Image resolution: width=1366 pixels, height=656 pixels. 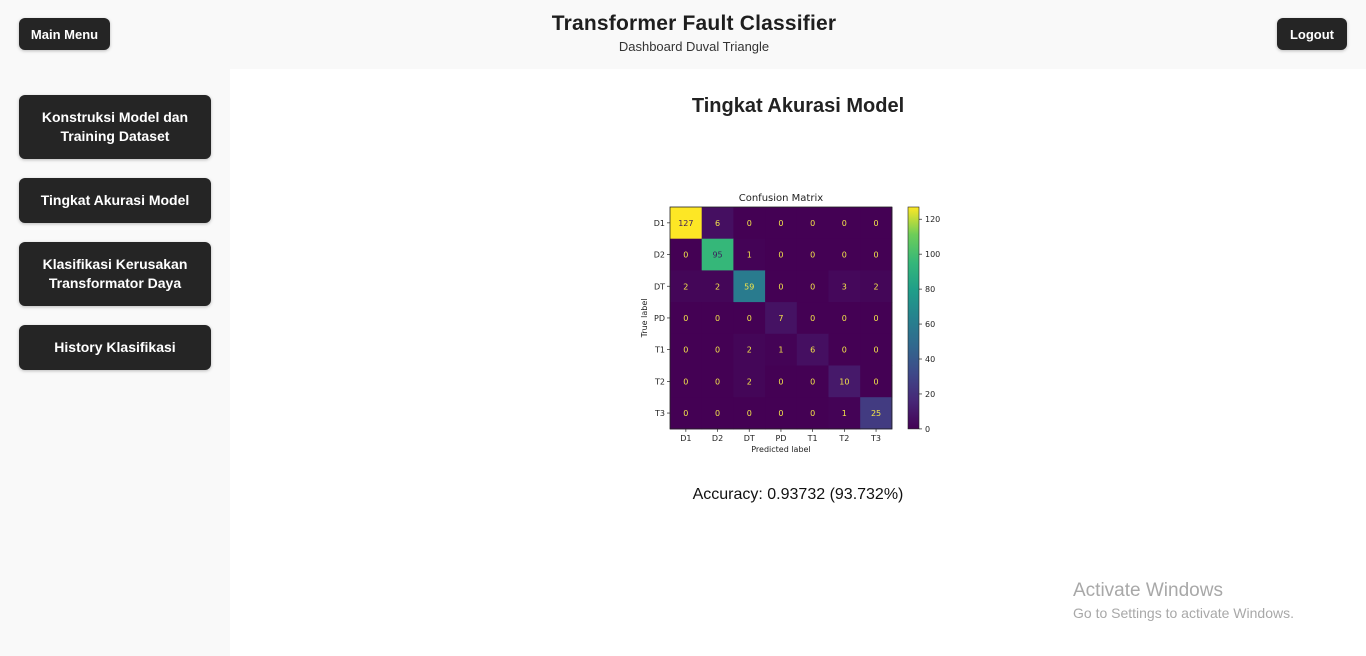 What do you see at coordinates (781, 198) in the screenshot?
I see `chart-title: Confusion Matrix` at bounding box center [781, 198].